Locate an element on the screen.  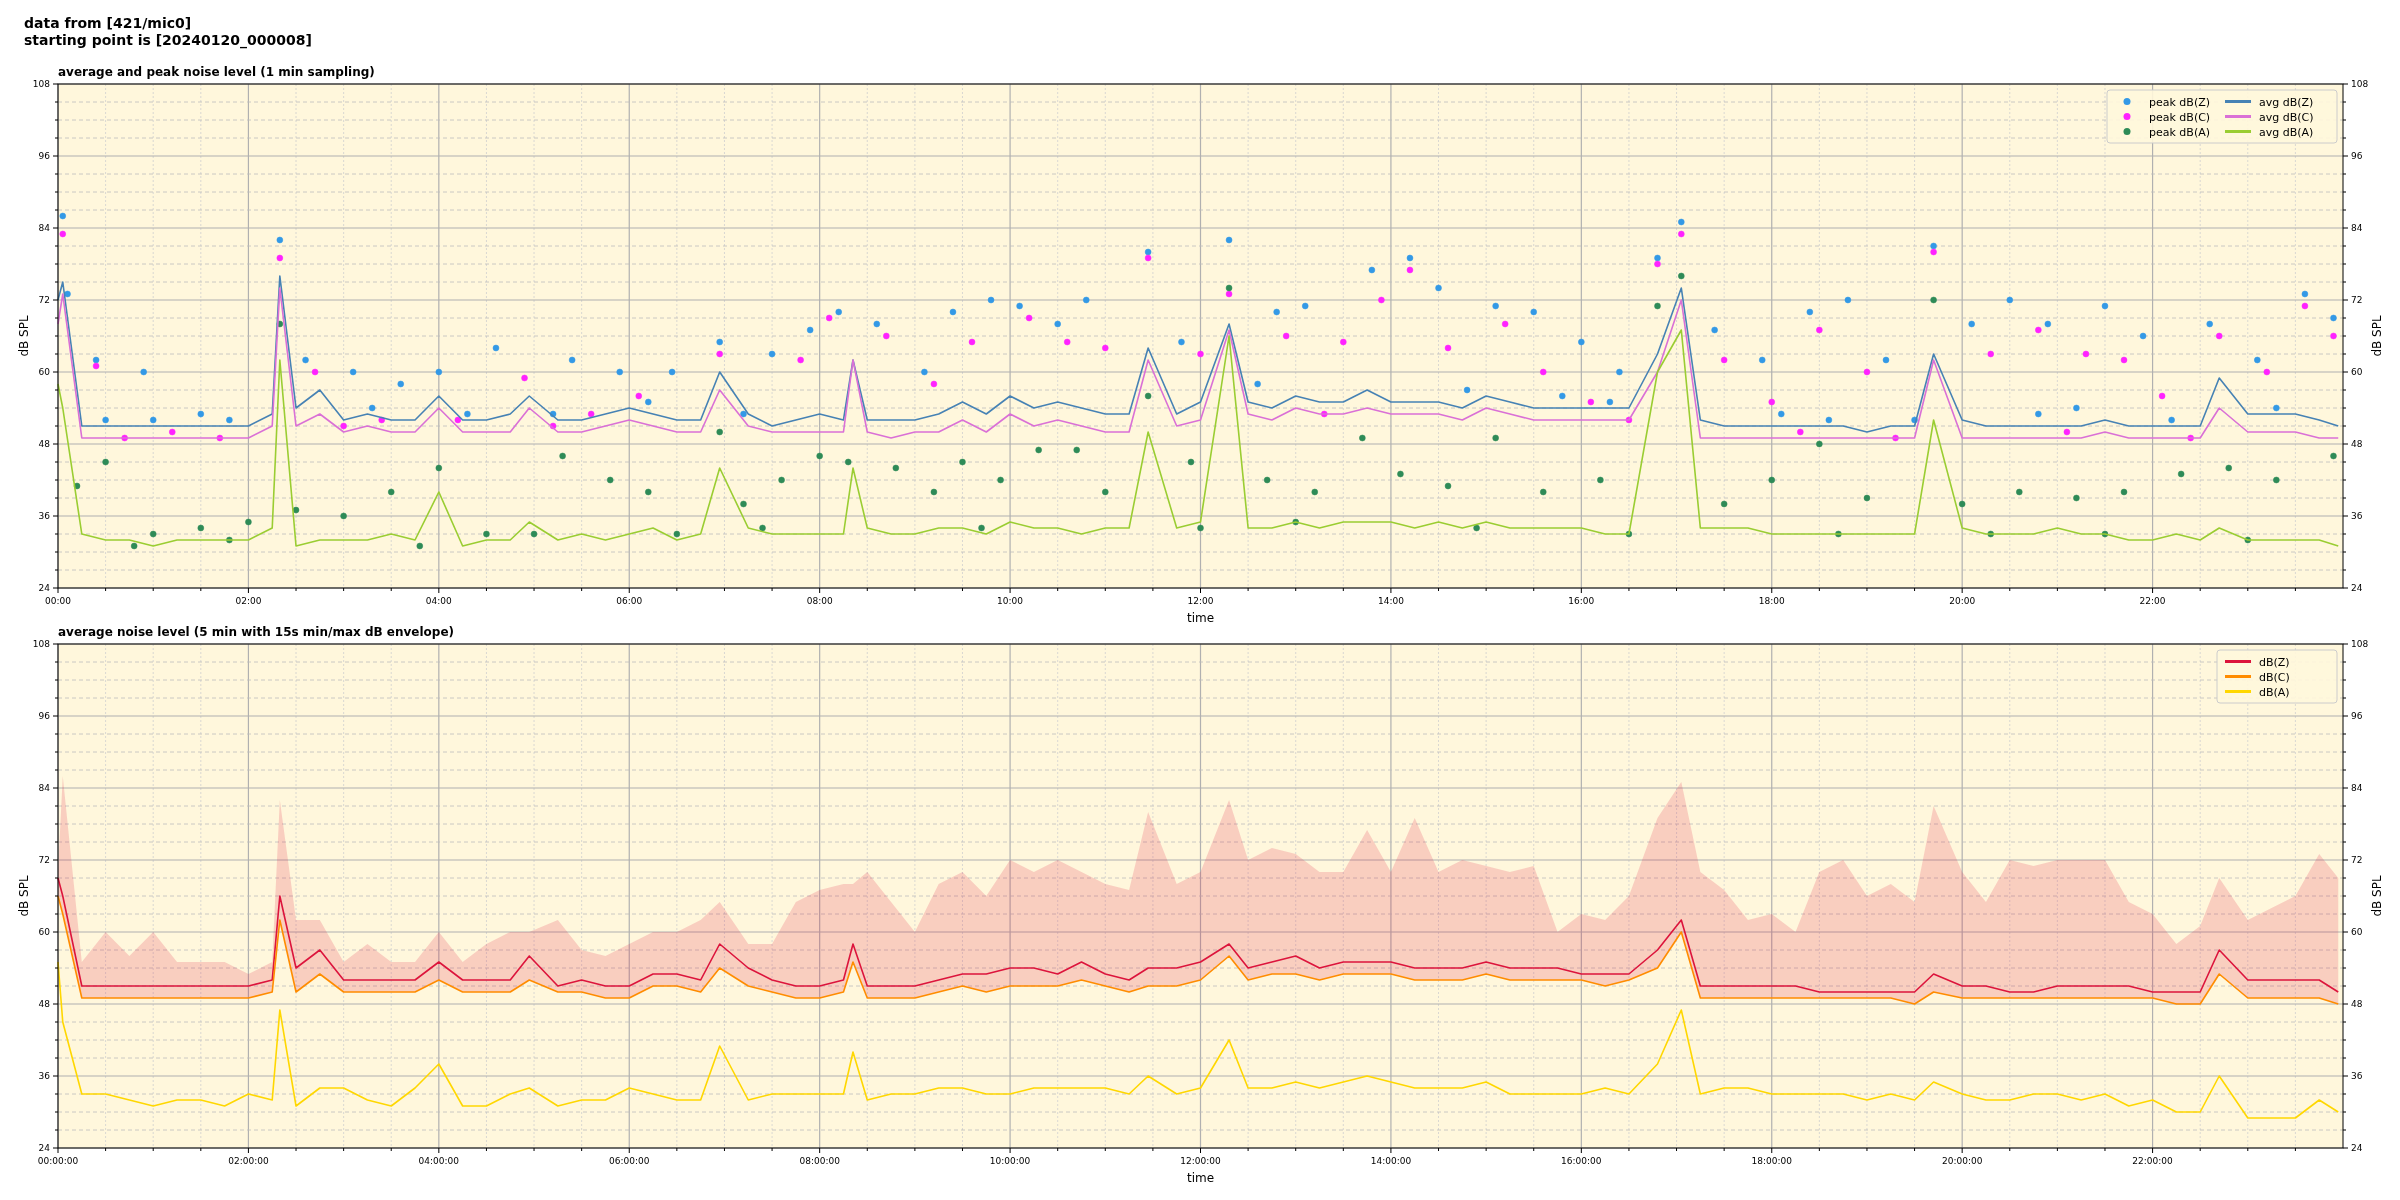
x-tick-label: 02:00:00 is located at coordinates (248, 1161).